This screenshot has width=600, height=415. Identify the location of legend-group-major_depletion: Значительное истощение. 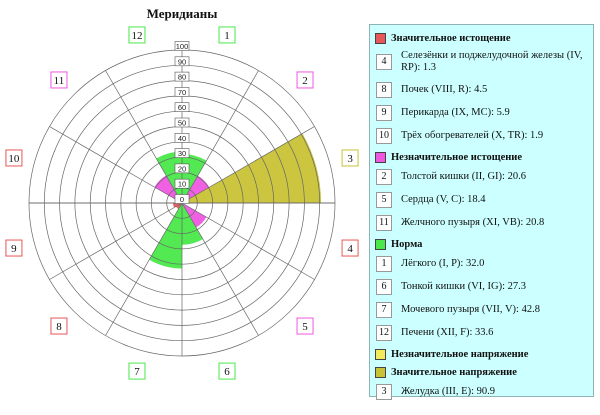
(484, 38).